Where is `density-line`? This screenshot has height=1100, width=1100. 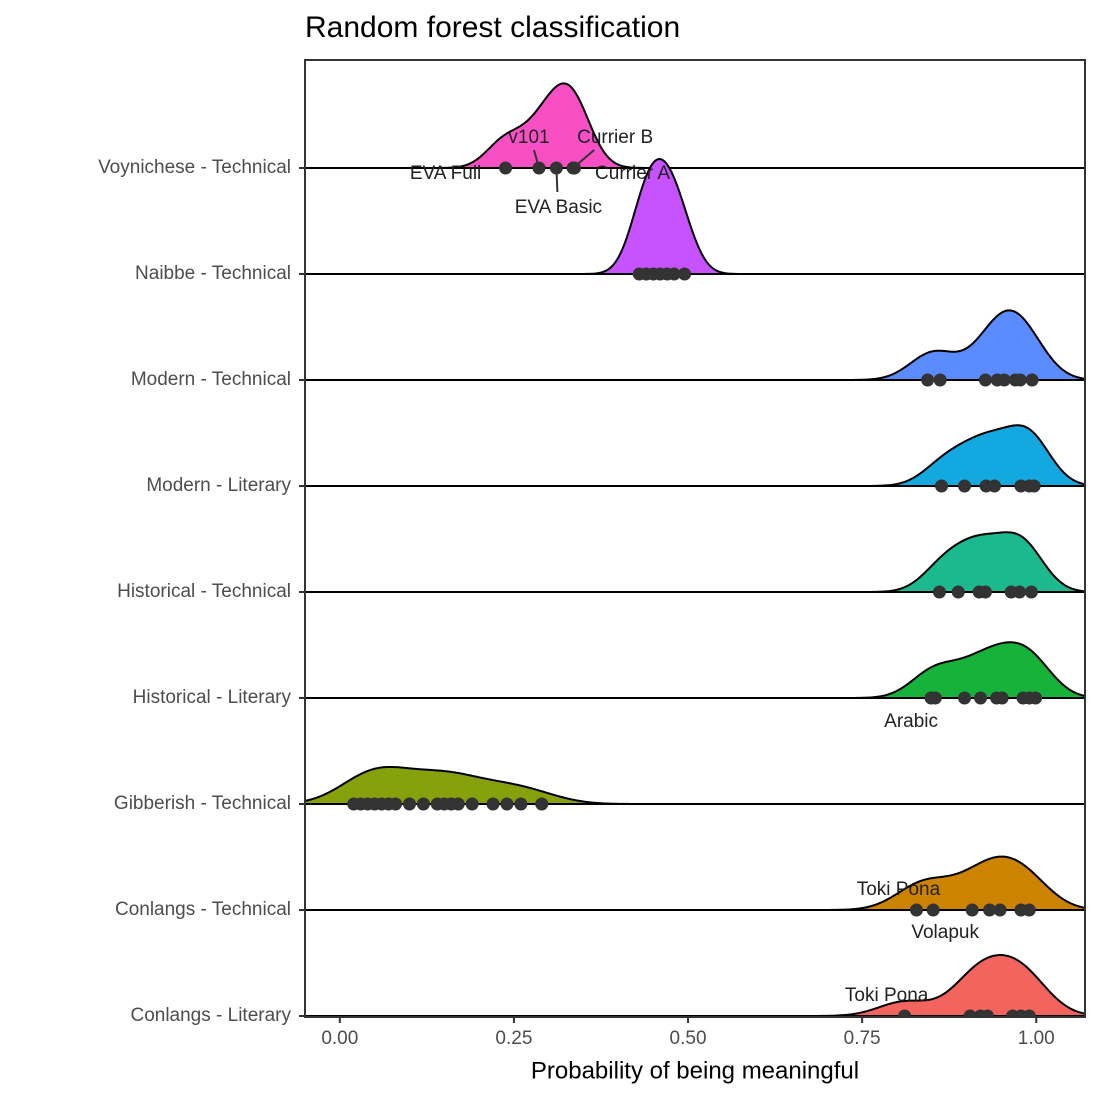
density-line is located at coordinates (695, 125).